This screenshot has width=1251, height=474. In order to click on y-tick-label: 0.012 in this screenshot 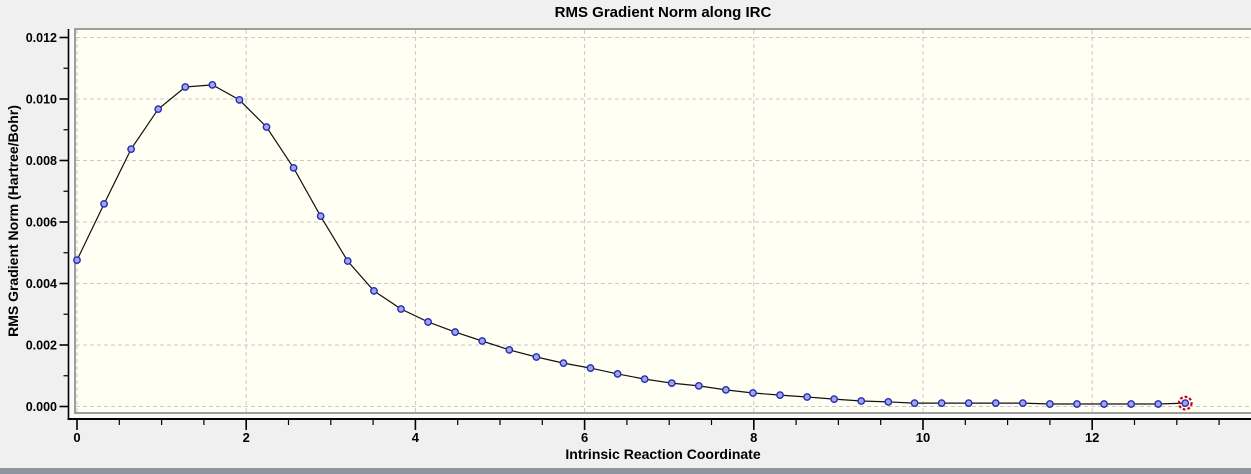, I will do `click(41, 38)`.